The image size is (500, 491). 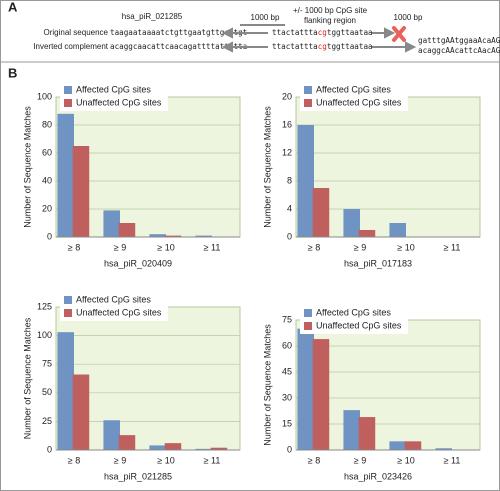 I want to click on x-axis-label: hsa_piR_023426, so click(x=378, y=476).